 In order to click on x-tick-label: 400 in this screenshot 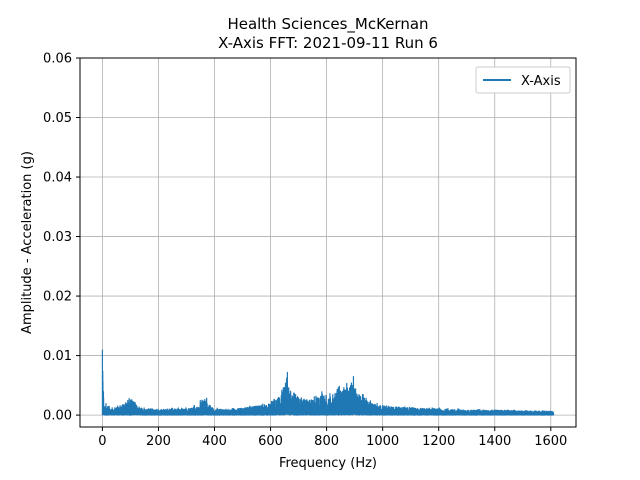, I will do `click(214, 441)`.